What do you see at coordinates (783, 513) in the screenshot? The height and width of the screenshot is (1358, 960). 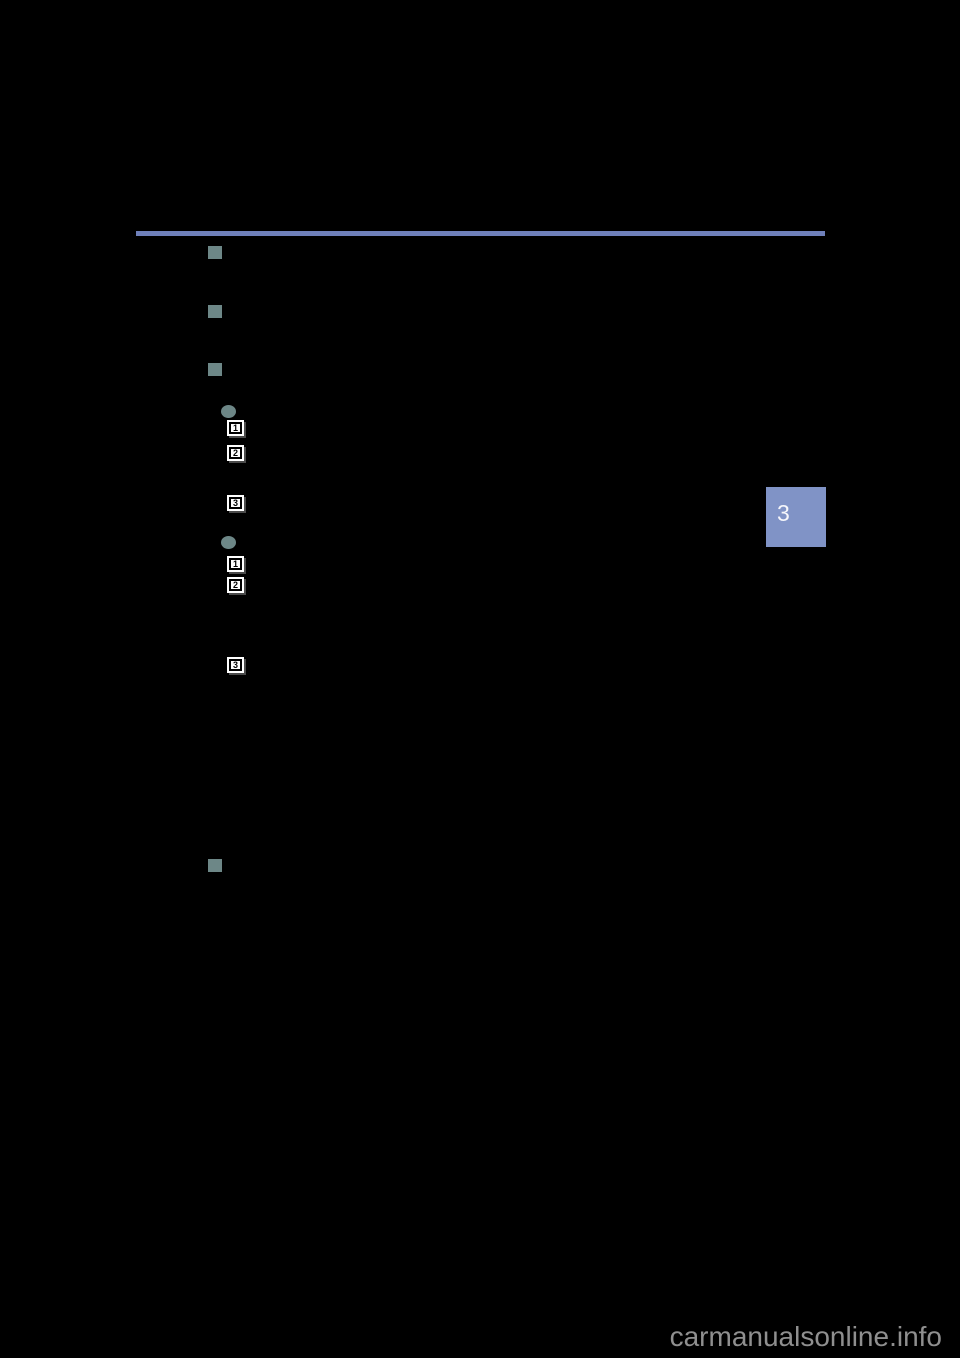 I see `chapter-number-label: 3` at bounding box center [783, 513].